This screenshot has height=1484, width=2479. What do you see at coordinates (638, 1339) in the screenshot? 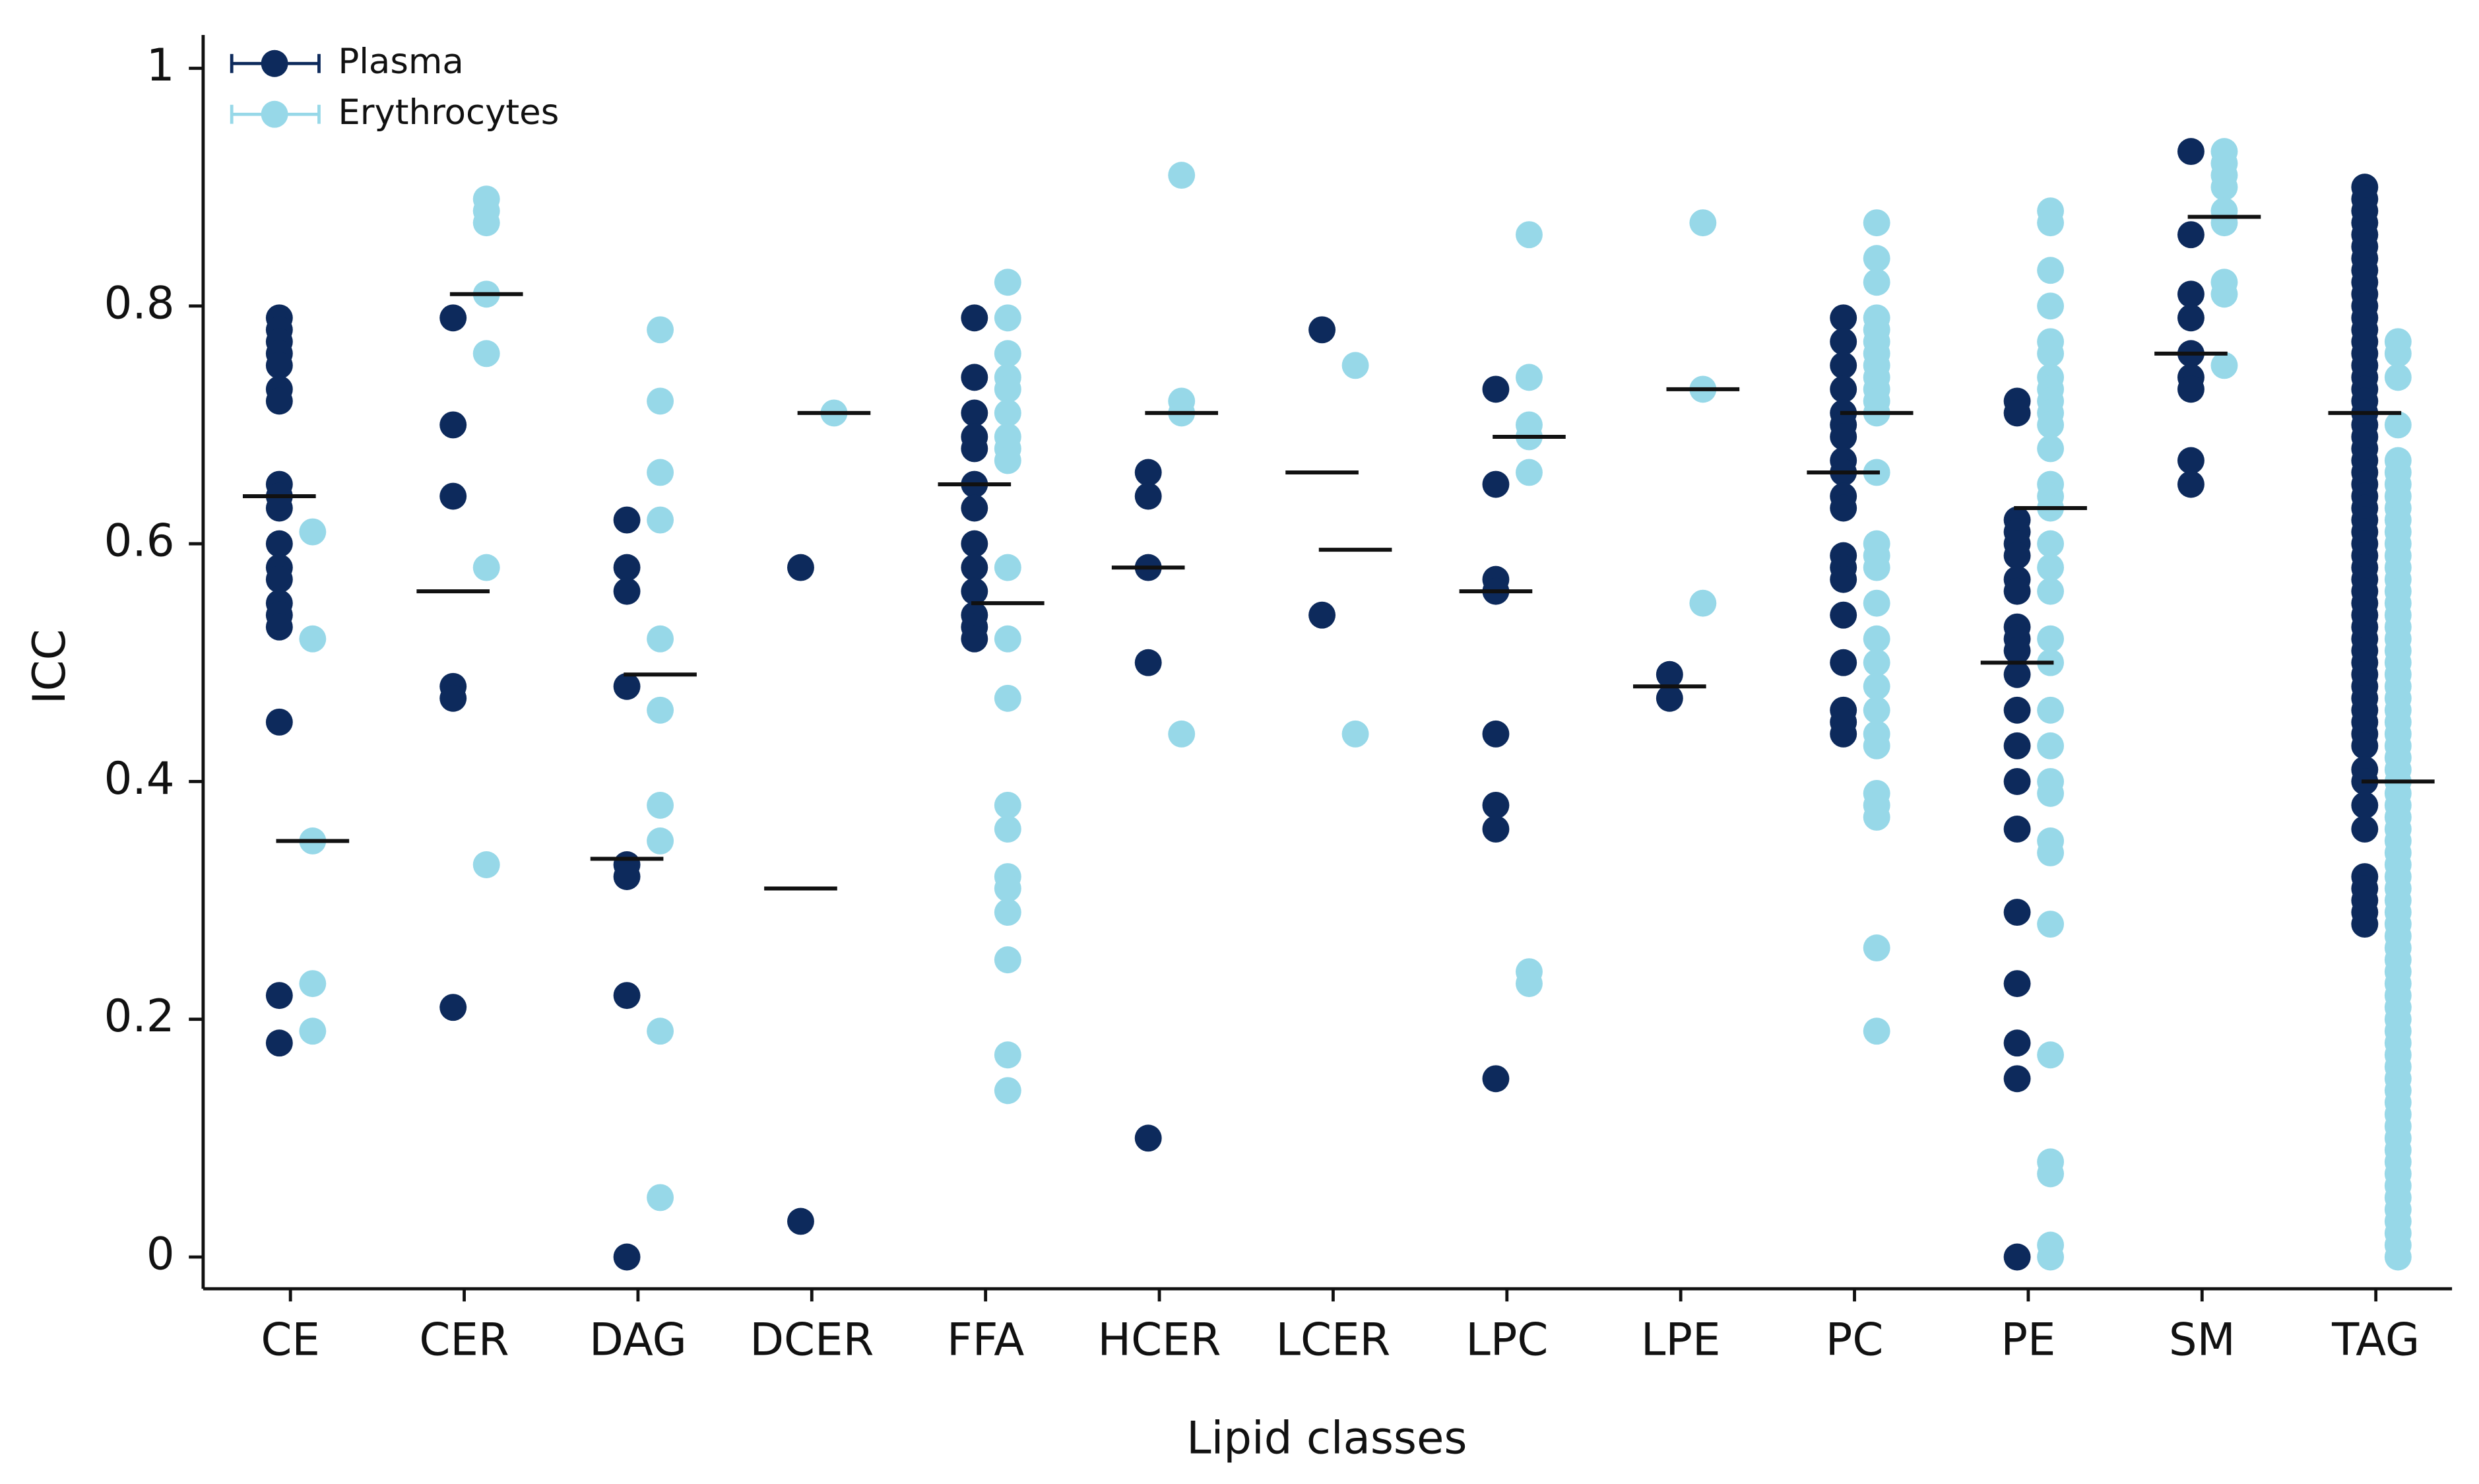
I see `x-tick-label: DAG` at bounding box center [638, 1339].